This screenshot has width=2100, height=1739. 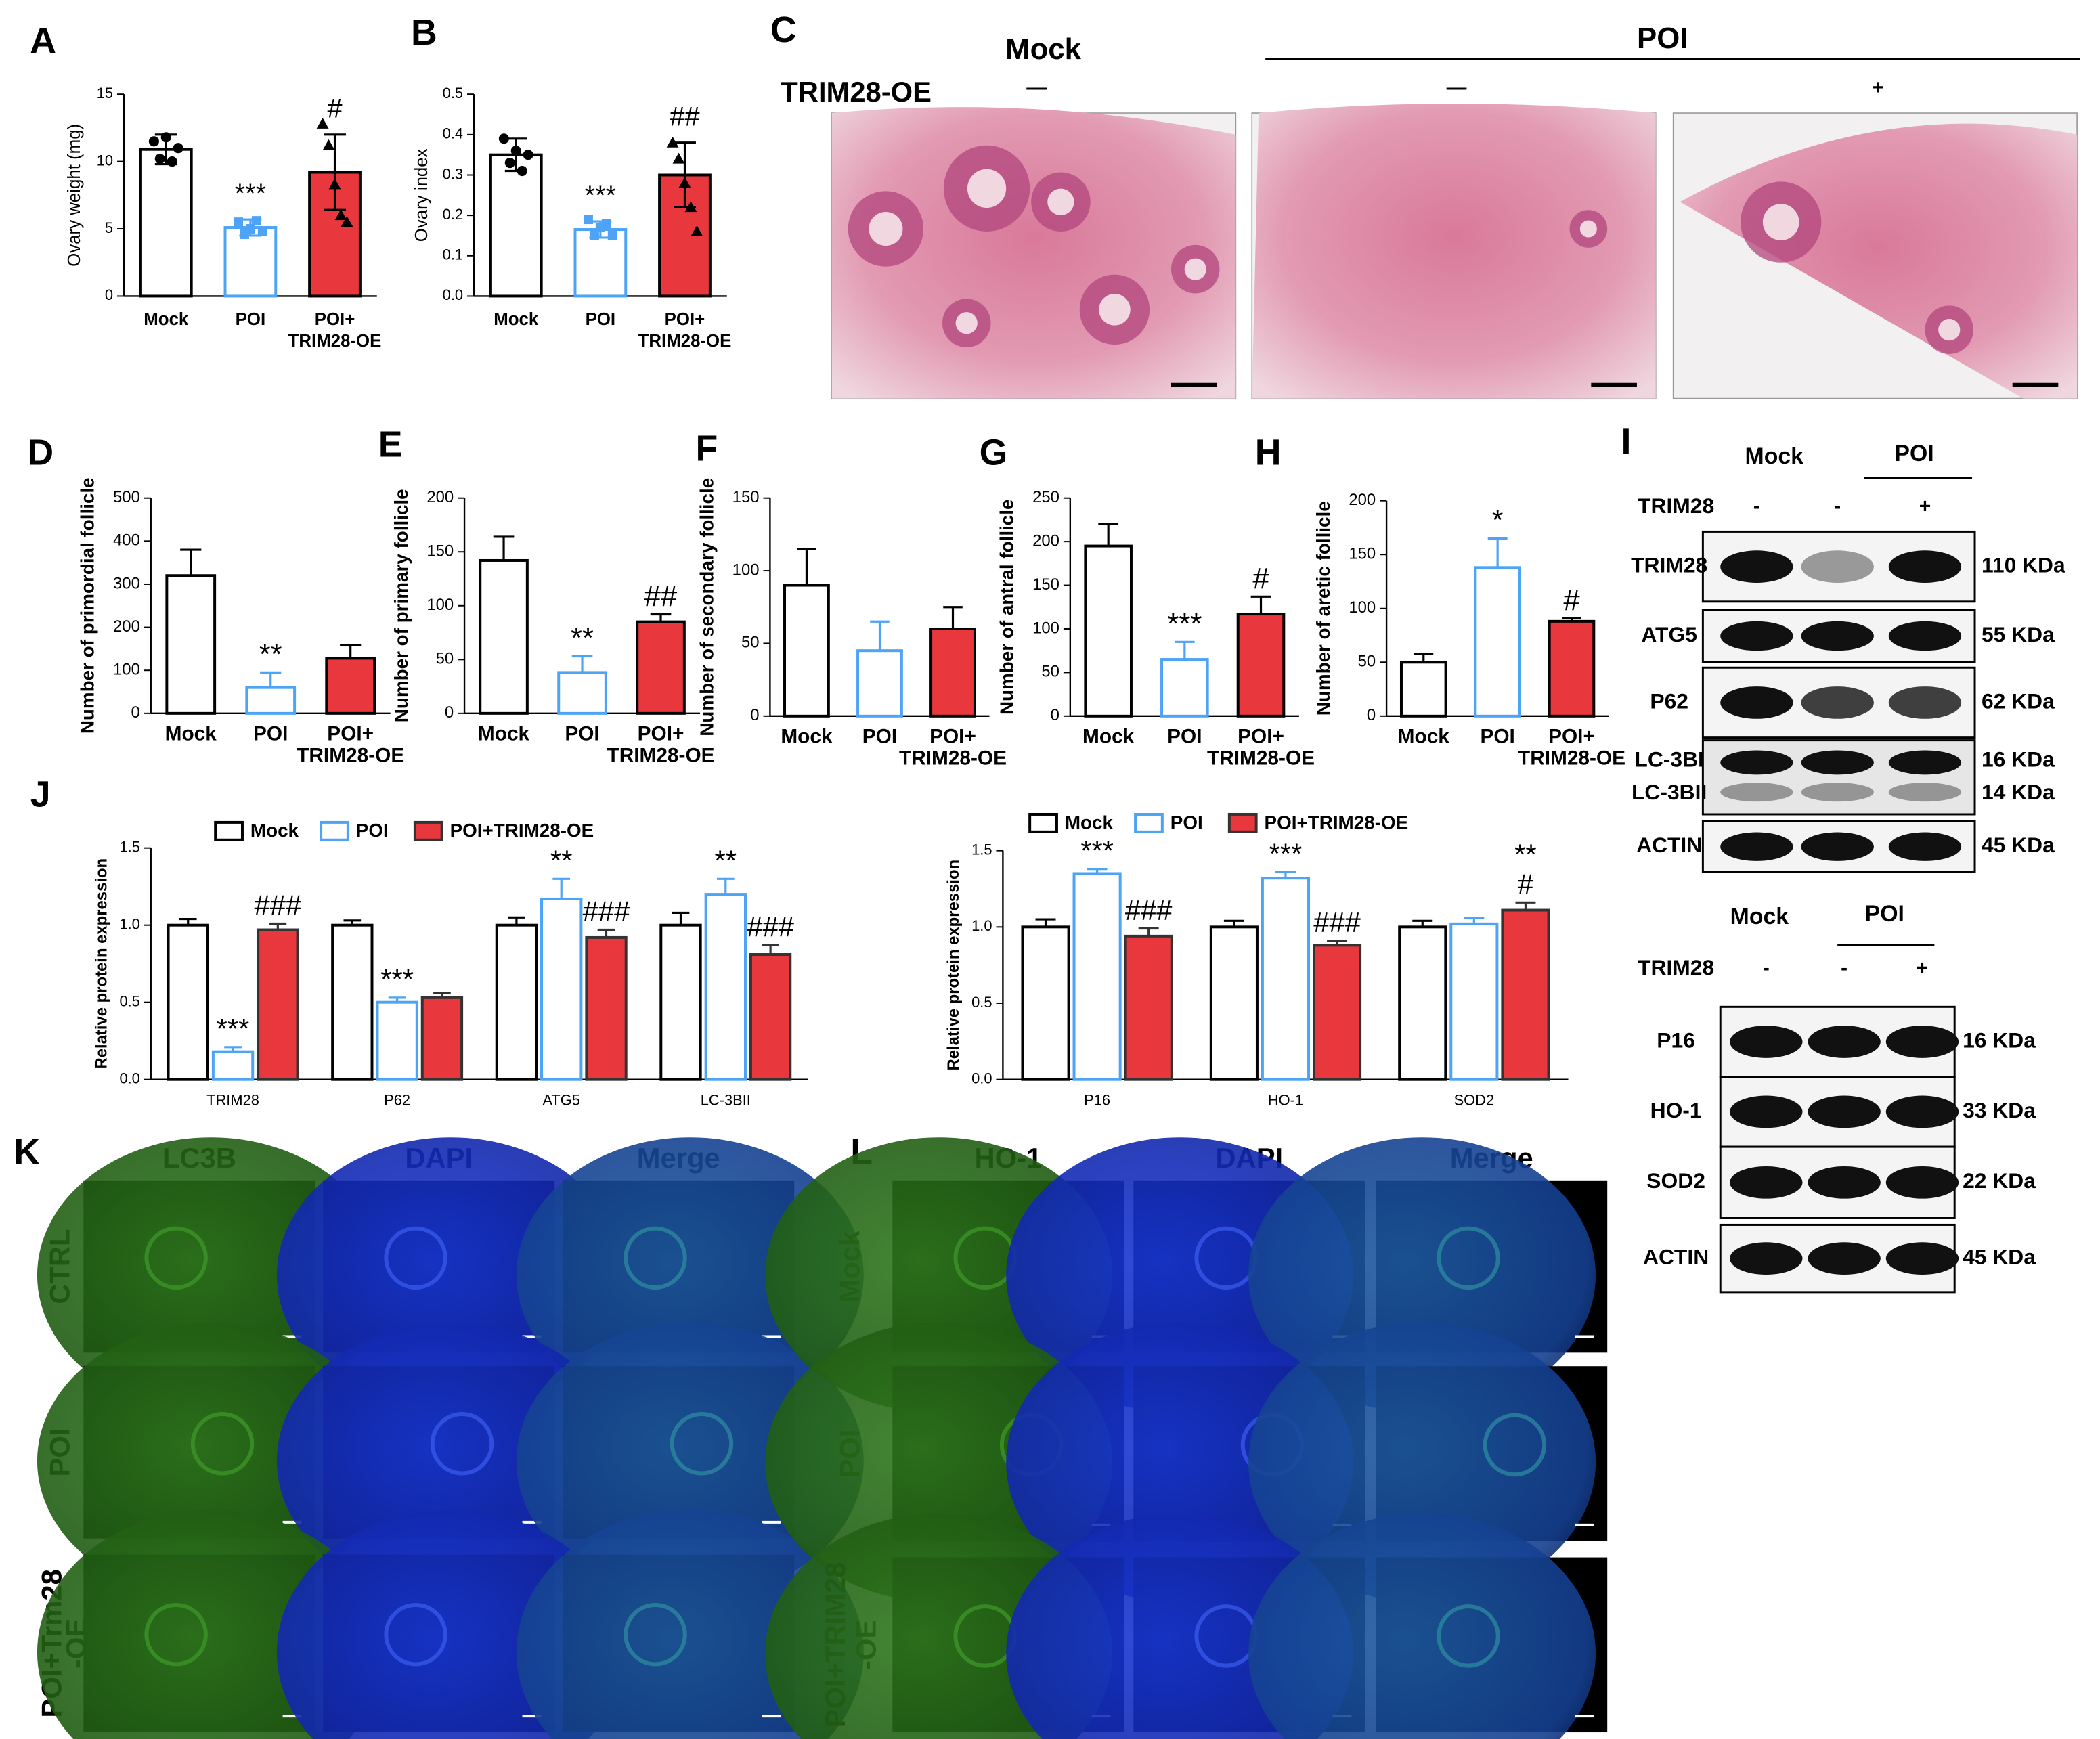 I want to click on size-label: 62 KDa, so click(x=2018, y=700).